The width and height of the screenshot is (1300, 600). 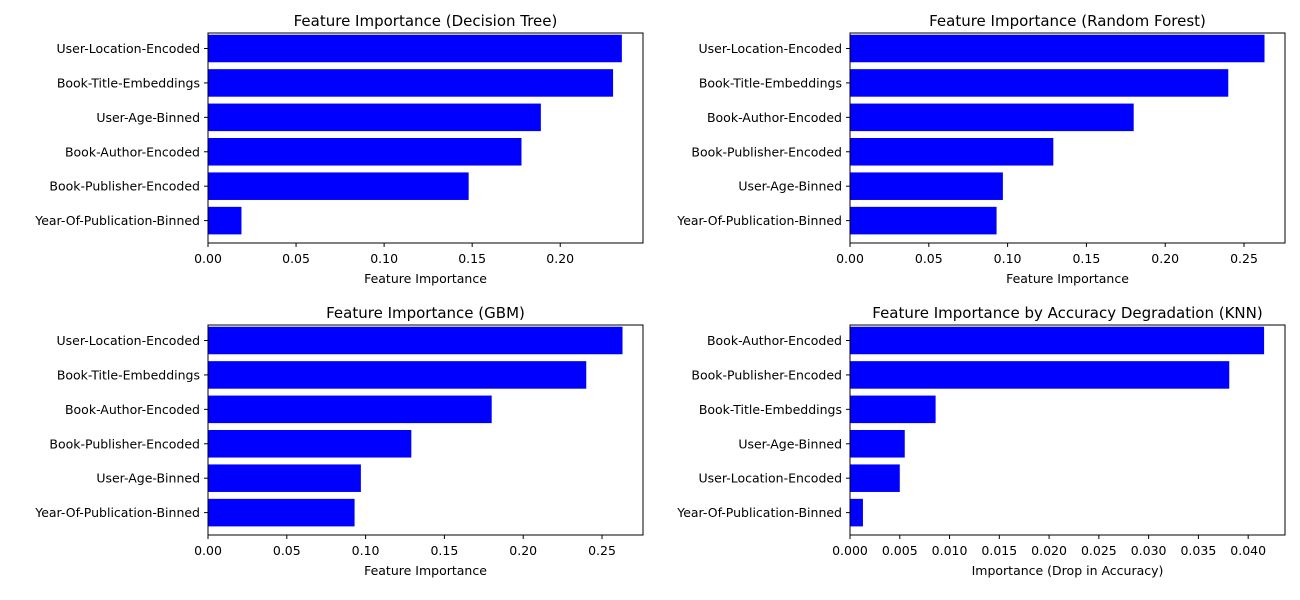 What do you see at coordinates (1248, 550) in the screenshot?
I see `x-tick-label: 0.040` at bounding box center [1248, 550].